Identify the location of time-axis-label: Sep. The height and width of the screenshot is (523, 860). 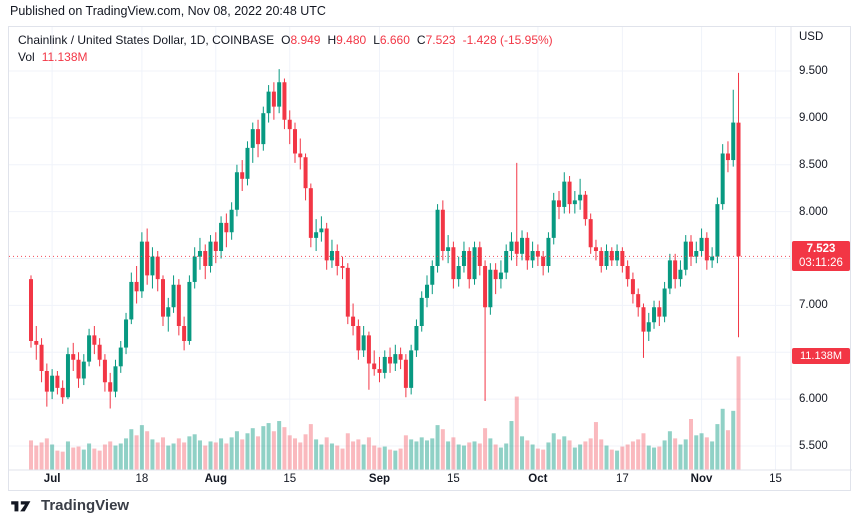
(379, 479).